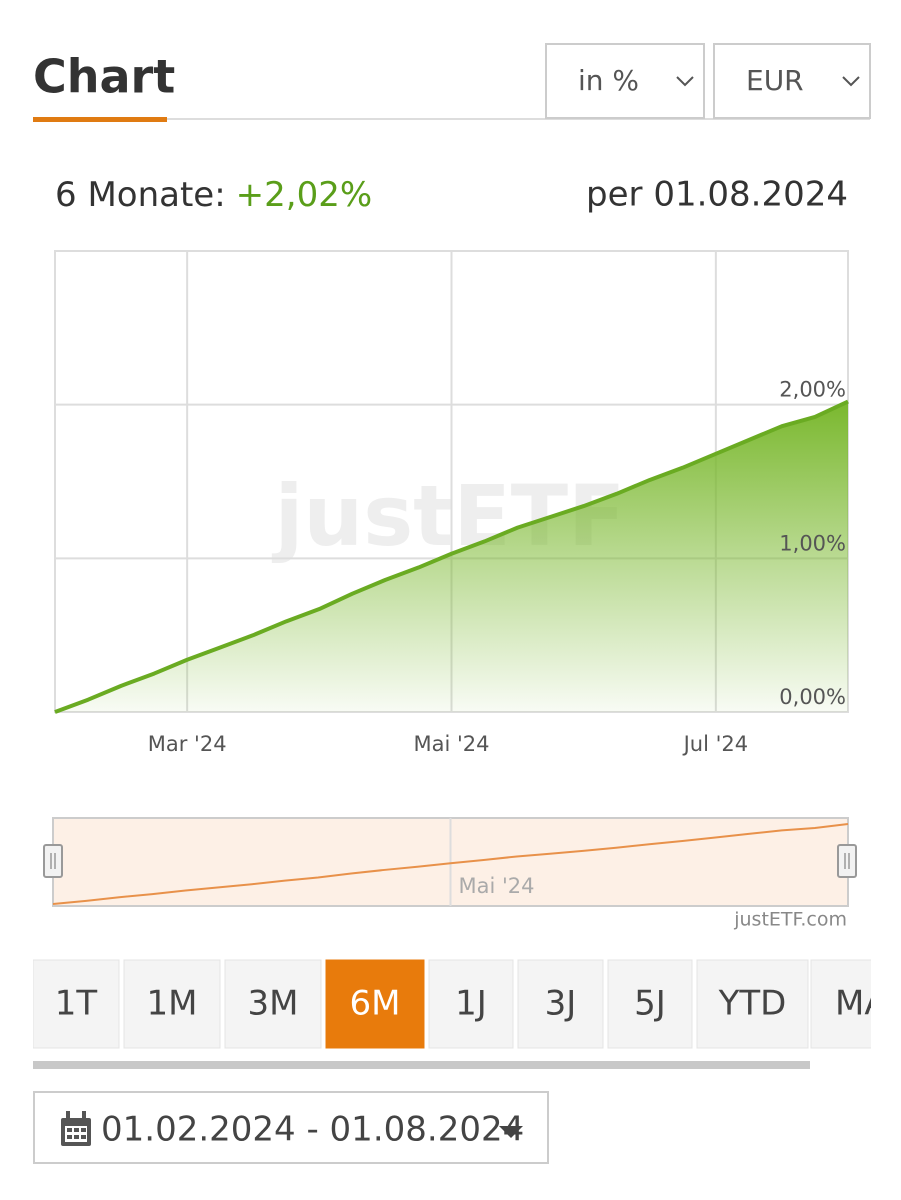  What do you see at coordinates (715, 744) in the screenshot?
I see `x-tick-label: Jul '24` at bounding box center [715, 744].